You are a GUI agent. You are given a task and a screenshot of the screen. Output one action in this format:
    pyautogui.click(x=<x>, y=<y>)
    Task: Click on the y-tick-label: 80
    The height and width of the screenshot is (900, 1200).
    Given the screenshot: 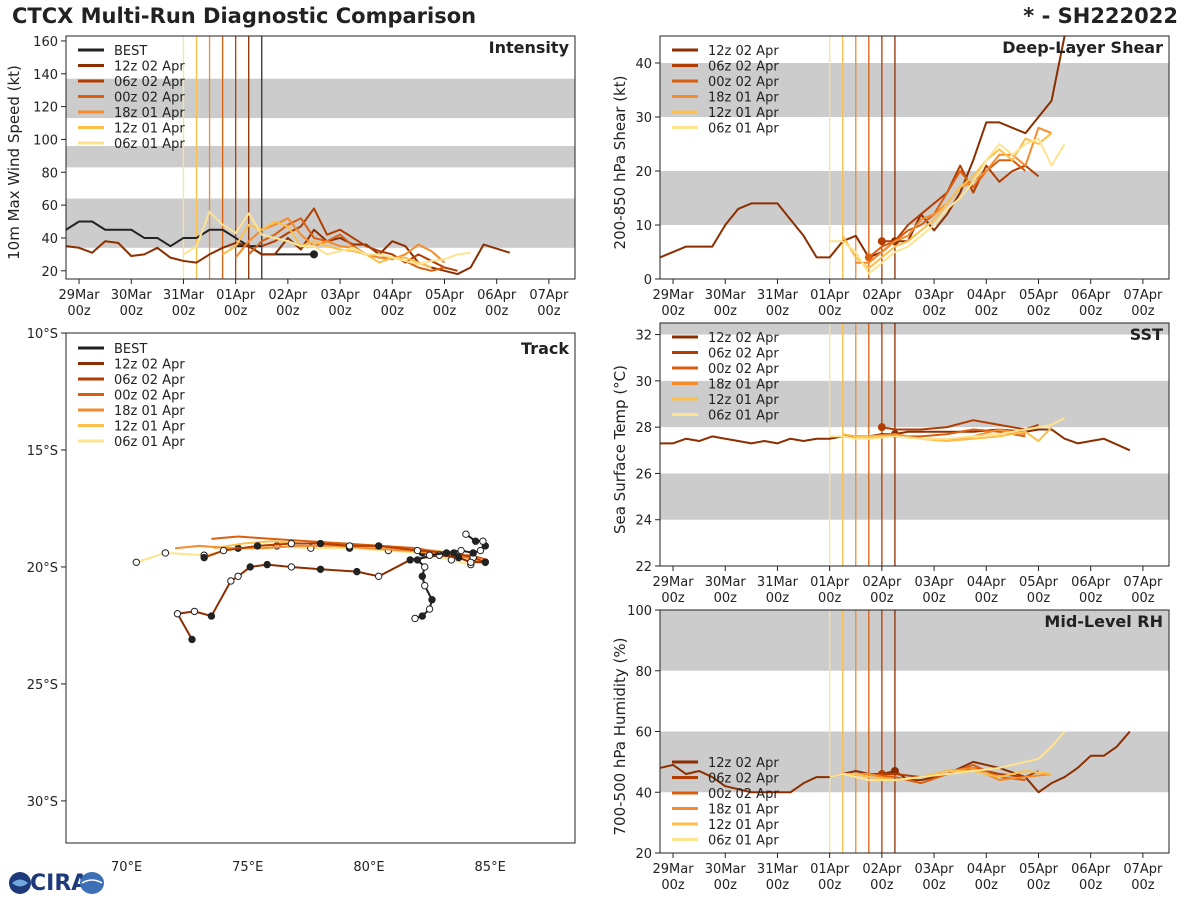 What is the action you would take?
    pyautogui.click(x=49, y=173)
    